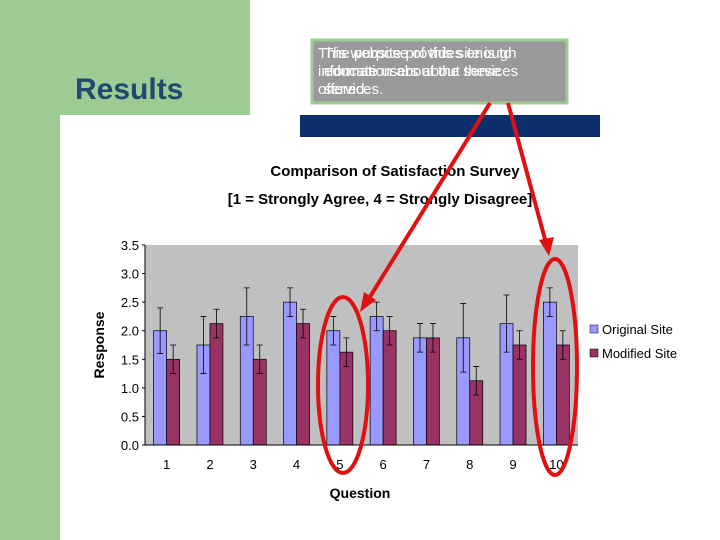 The height and width of the screenshot is (540, 720). I want to click on x-tick-label: 5, so click(339, 464).